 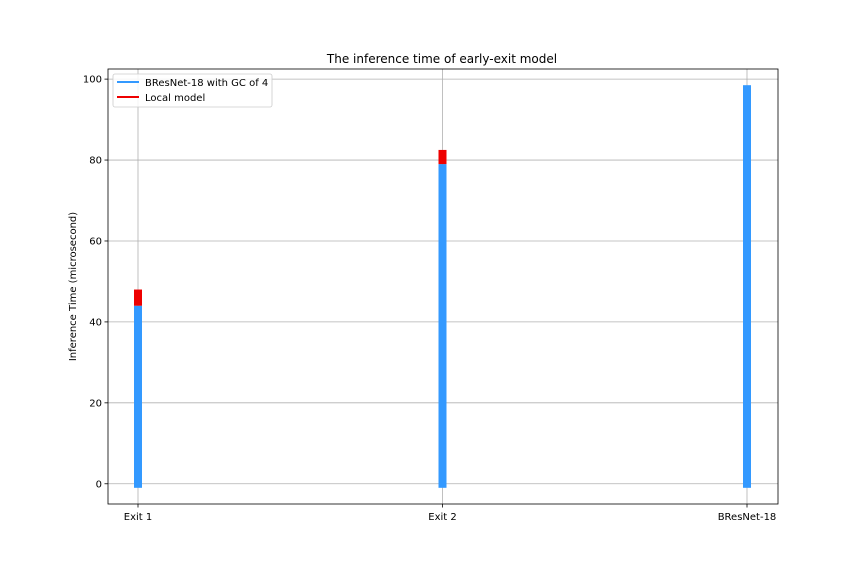 I want to click on x-axis-ticks: Exit 1 Exit 2 BResNet-18, so click(x=450, y=513).